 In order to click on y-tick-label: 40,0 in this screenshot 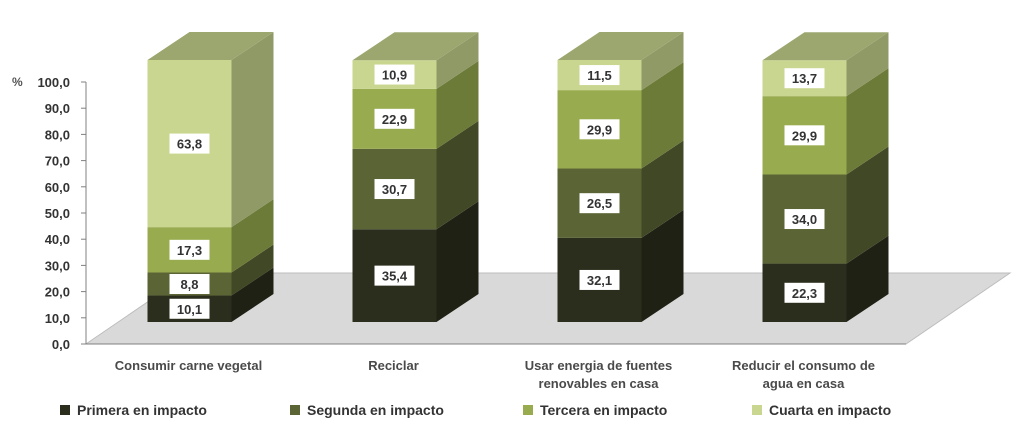, I will do `click(57, 239)`.